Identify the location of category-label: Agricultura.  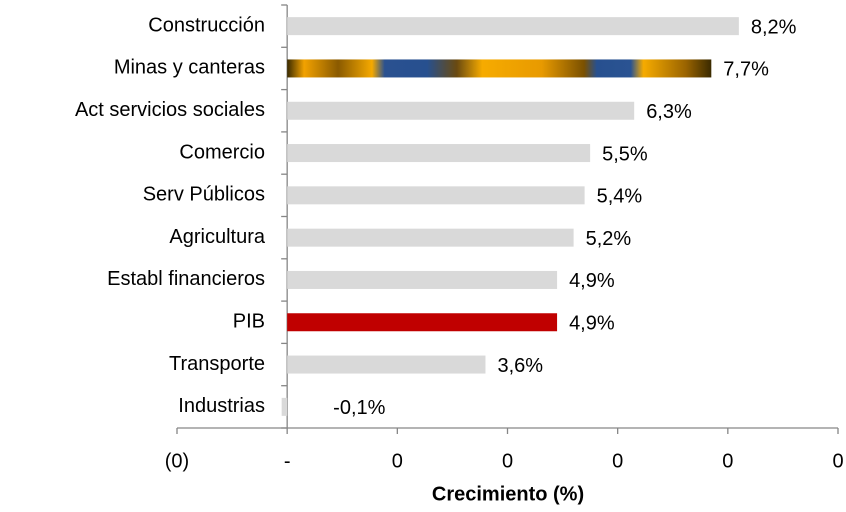
(217, 237).